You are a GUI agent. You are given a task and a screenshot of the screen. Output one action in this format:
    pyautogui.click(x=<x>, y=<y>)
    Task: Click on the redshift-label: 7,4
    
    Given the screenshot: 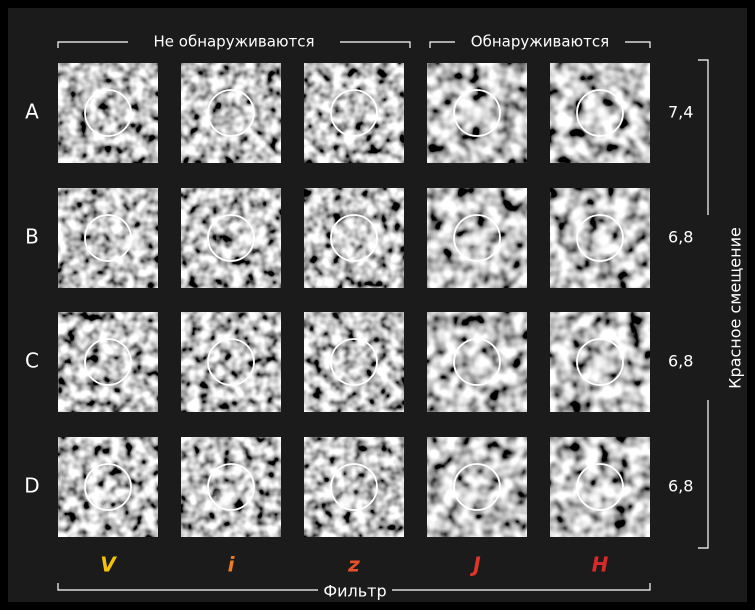 What is the action you would take?
    pyautogui.click(x=680, y=112)
    